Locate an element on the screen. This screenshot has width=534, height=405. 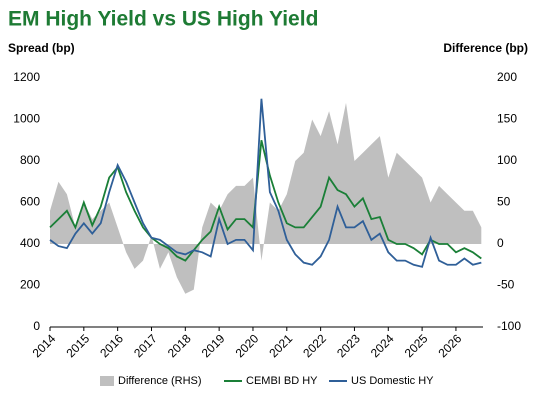
chart-title: EM High Yield vs US High Yield is located at coordinates (163, 19).